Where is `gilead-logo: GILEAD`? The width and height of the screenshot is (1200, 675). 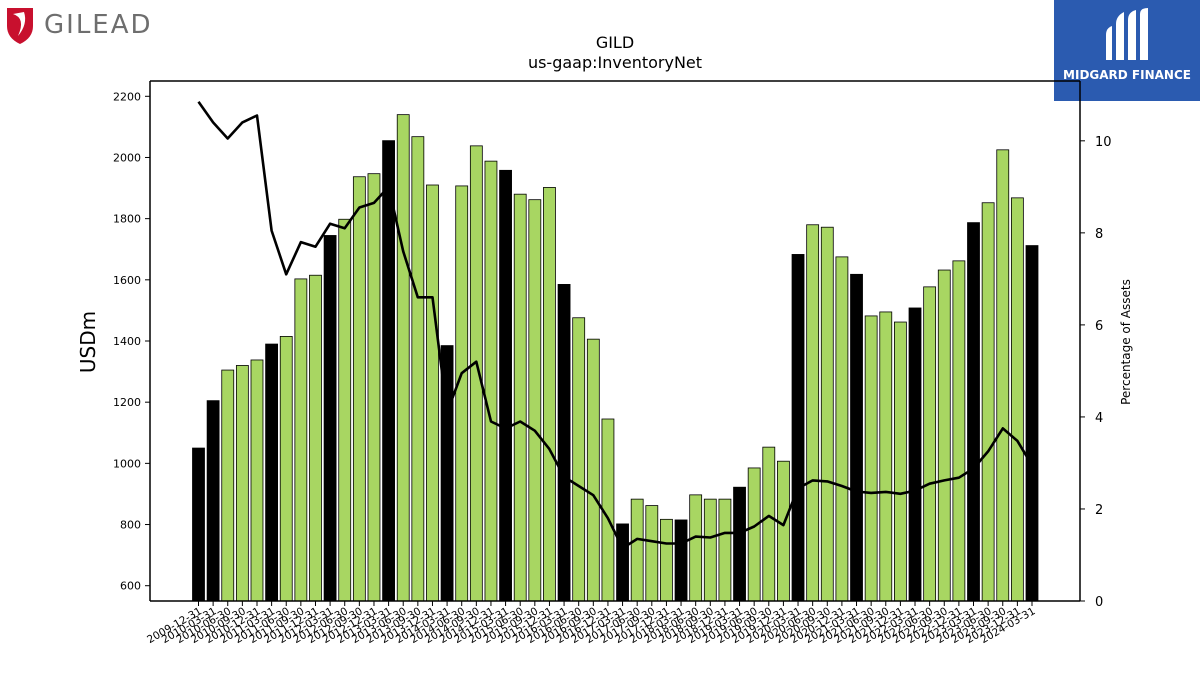 gilead-logo: GILEAD is located at coordinates (78, 25).